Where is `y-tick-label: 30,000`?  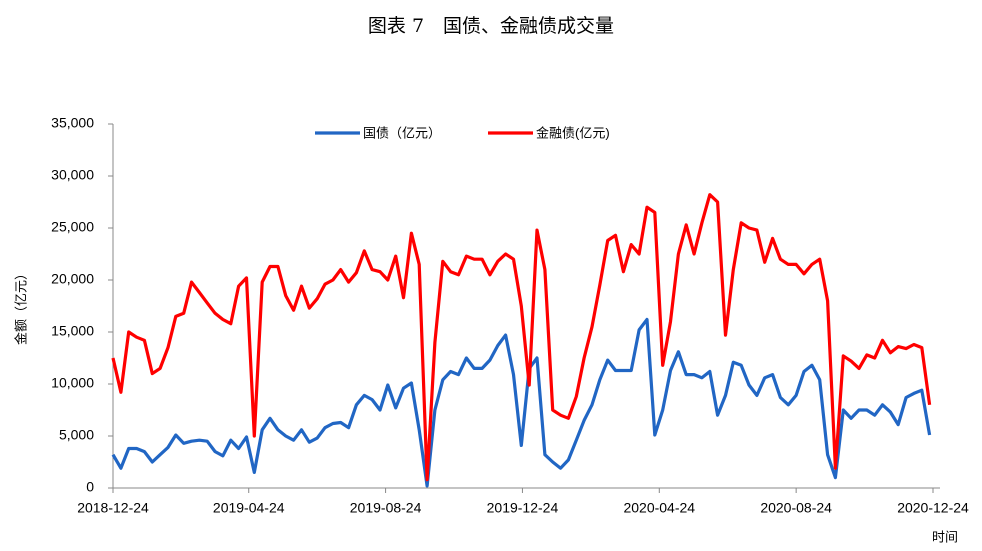
y-tick-label: 30,000 is located at coordinates (72, 175).